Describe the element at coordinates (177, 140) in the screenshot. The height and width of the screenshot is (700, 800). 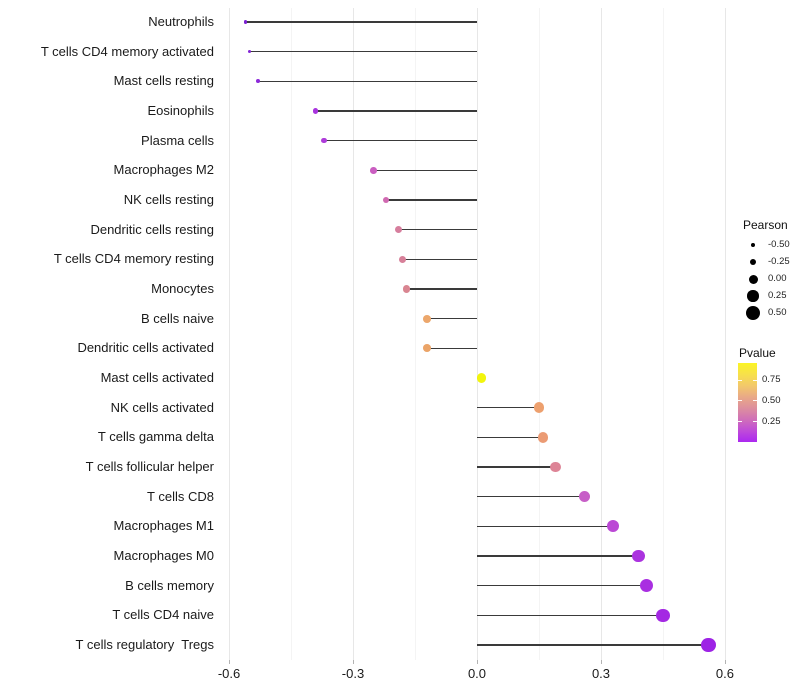
I see `category-label: Plasma cells` at that location.